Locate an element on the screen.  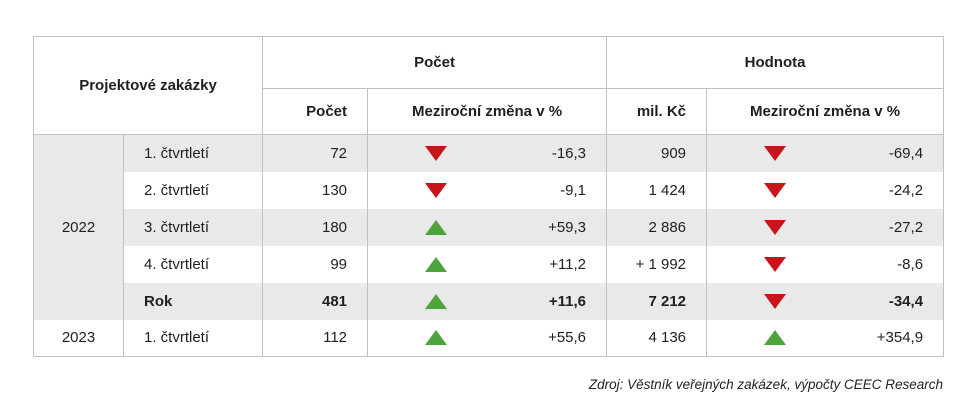
count-cell: 130 is located at coordinates (315, 190).